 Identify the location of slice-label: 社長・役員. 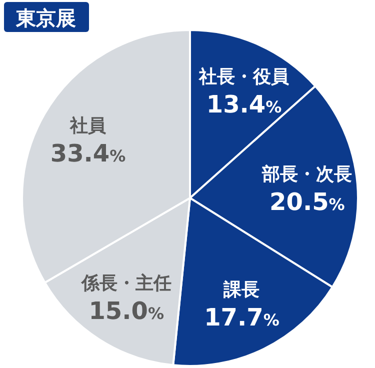
(244, 77).